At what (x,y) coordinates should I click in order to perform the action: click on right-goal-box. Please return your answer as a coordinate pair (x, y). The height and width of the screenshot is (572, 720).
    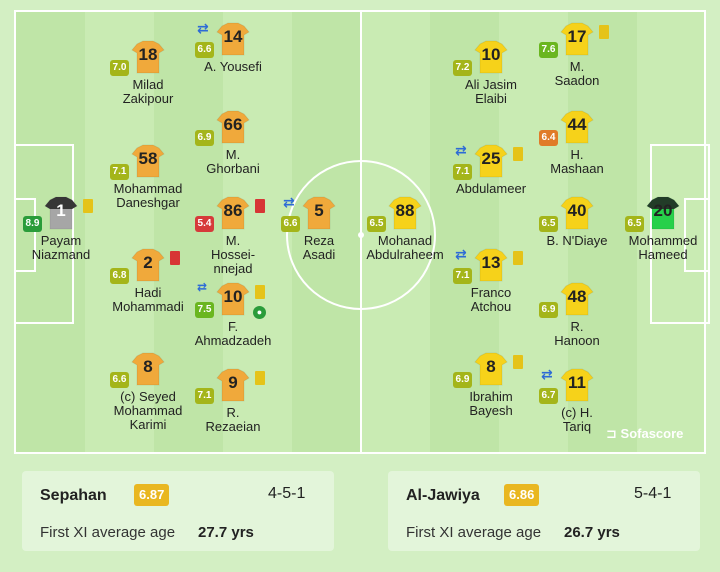
    Looking at the image, I should click on (697, 235).